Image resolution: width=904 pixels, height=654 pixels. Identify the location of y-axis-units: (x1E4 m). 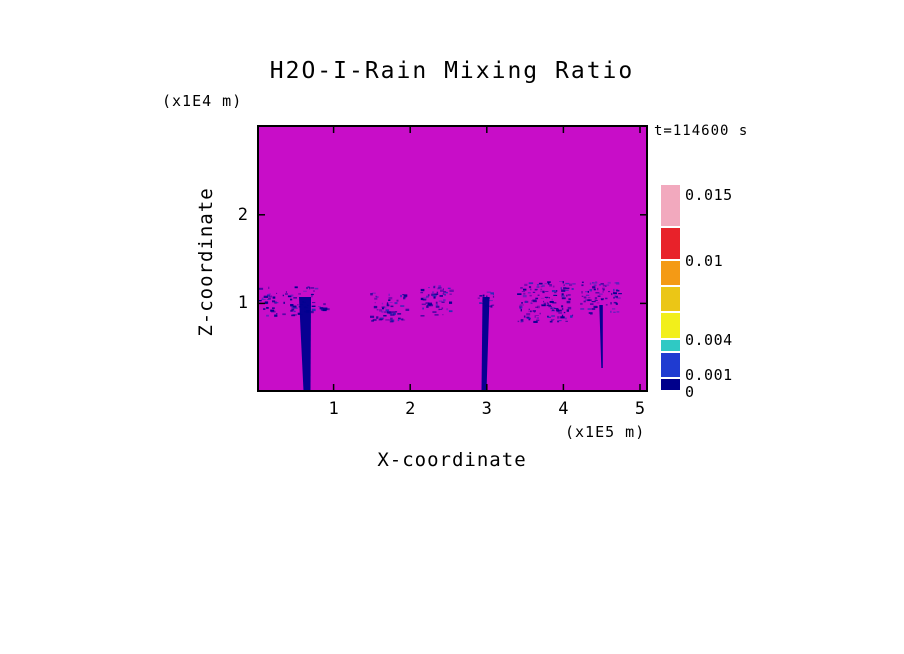
(202, 101).